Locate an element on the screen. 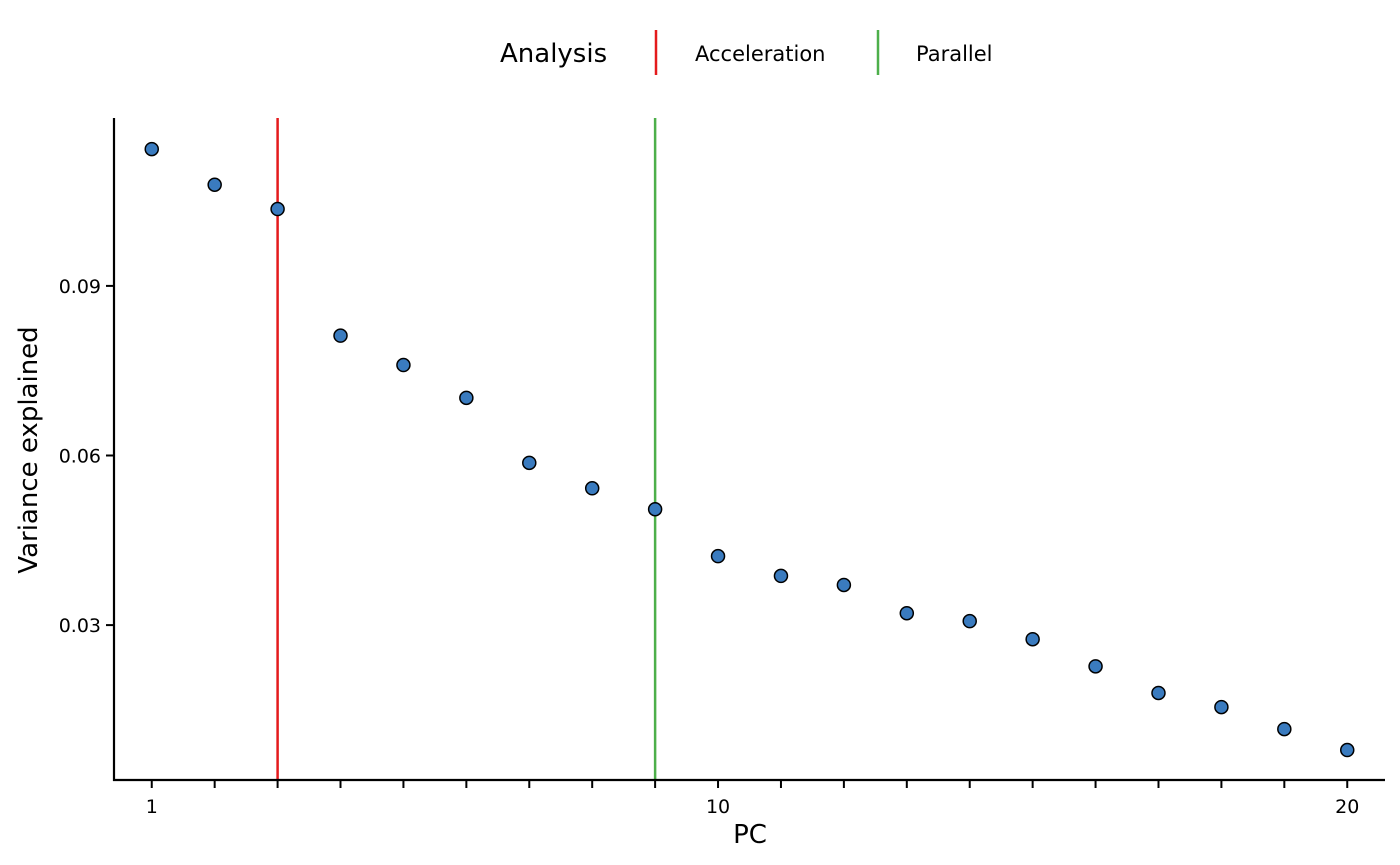 This screenshot has width=1400, height=865. legend-label-parallel: Parallel is located at coordinates (954, 54).